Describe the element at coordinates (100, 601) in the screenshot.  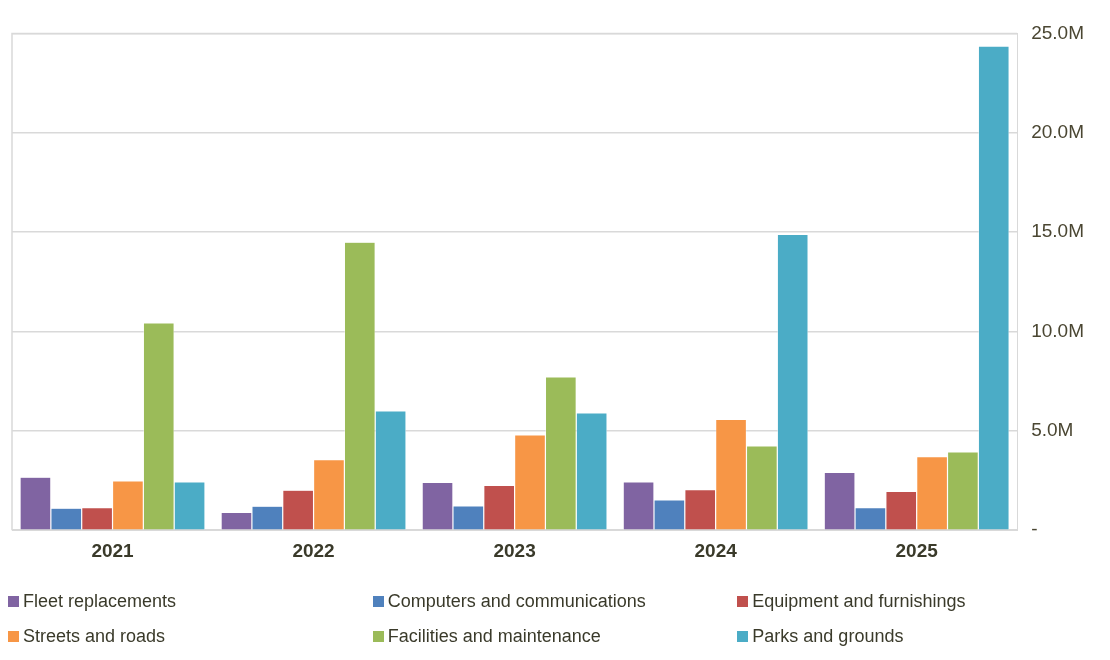
I see `legend-label: Fleet replacements` at that location.